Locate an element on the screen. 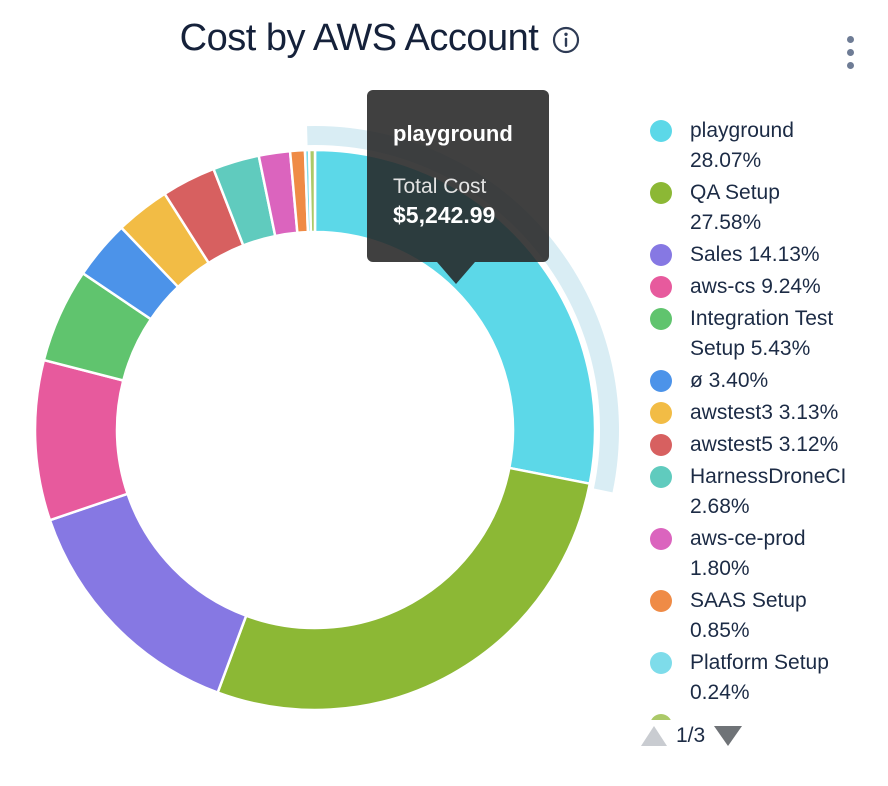 The image size is (888, 786). donut-slice-QA Setup is located at coordinates (404, 589).